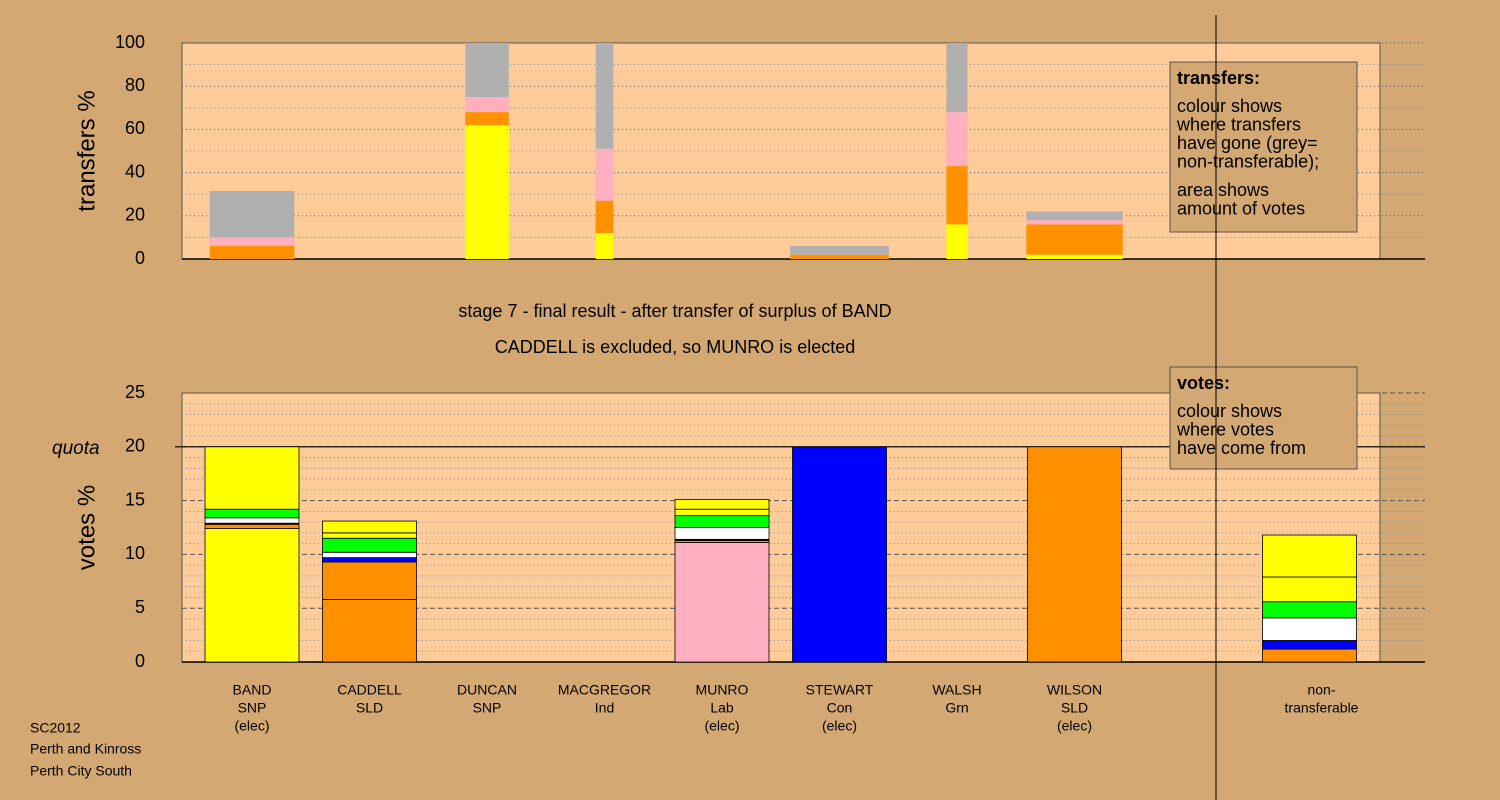  Describe the element at coordinates (135, 553) in the screenshot. I see `y-tick-label: 10` at that location.